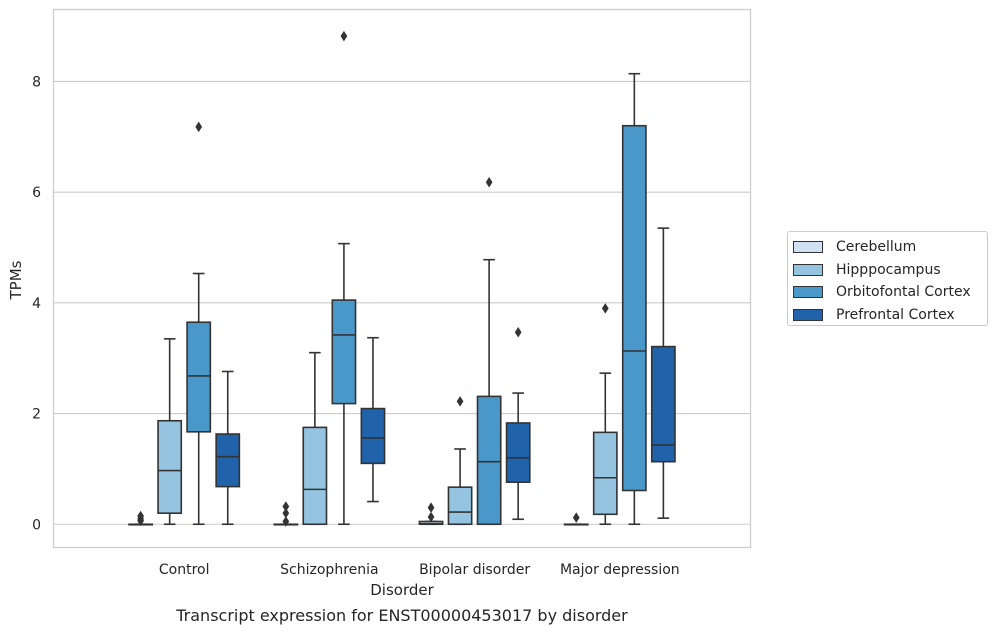 This screenshot has width=999, height=634. Describe the element at coordinates (903, 292) in the screenshot. I see `legend-label: Orbitofontal Cortex` at that location.